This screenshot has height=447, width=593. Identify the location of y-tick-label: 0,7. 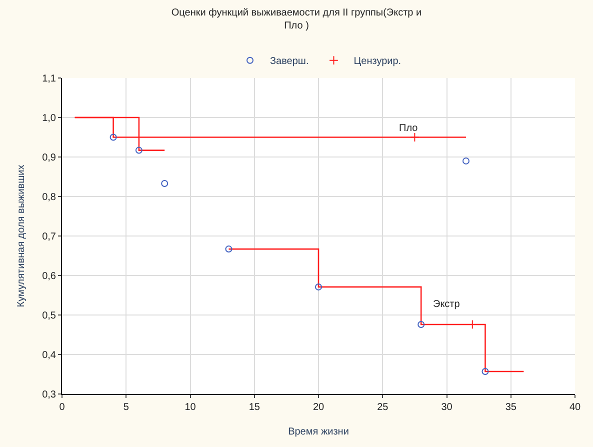
(49, 237).